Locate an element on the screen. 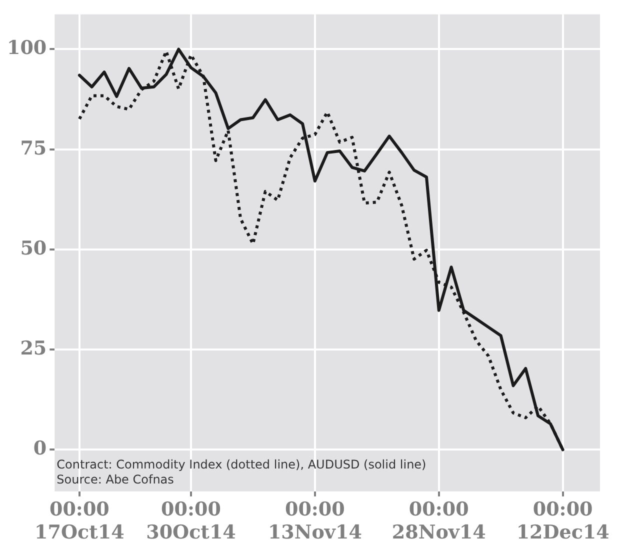  x-tick-label: 00:00 30Oct14 is located at coordinates (191, 521).